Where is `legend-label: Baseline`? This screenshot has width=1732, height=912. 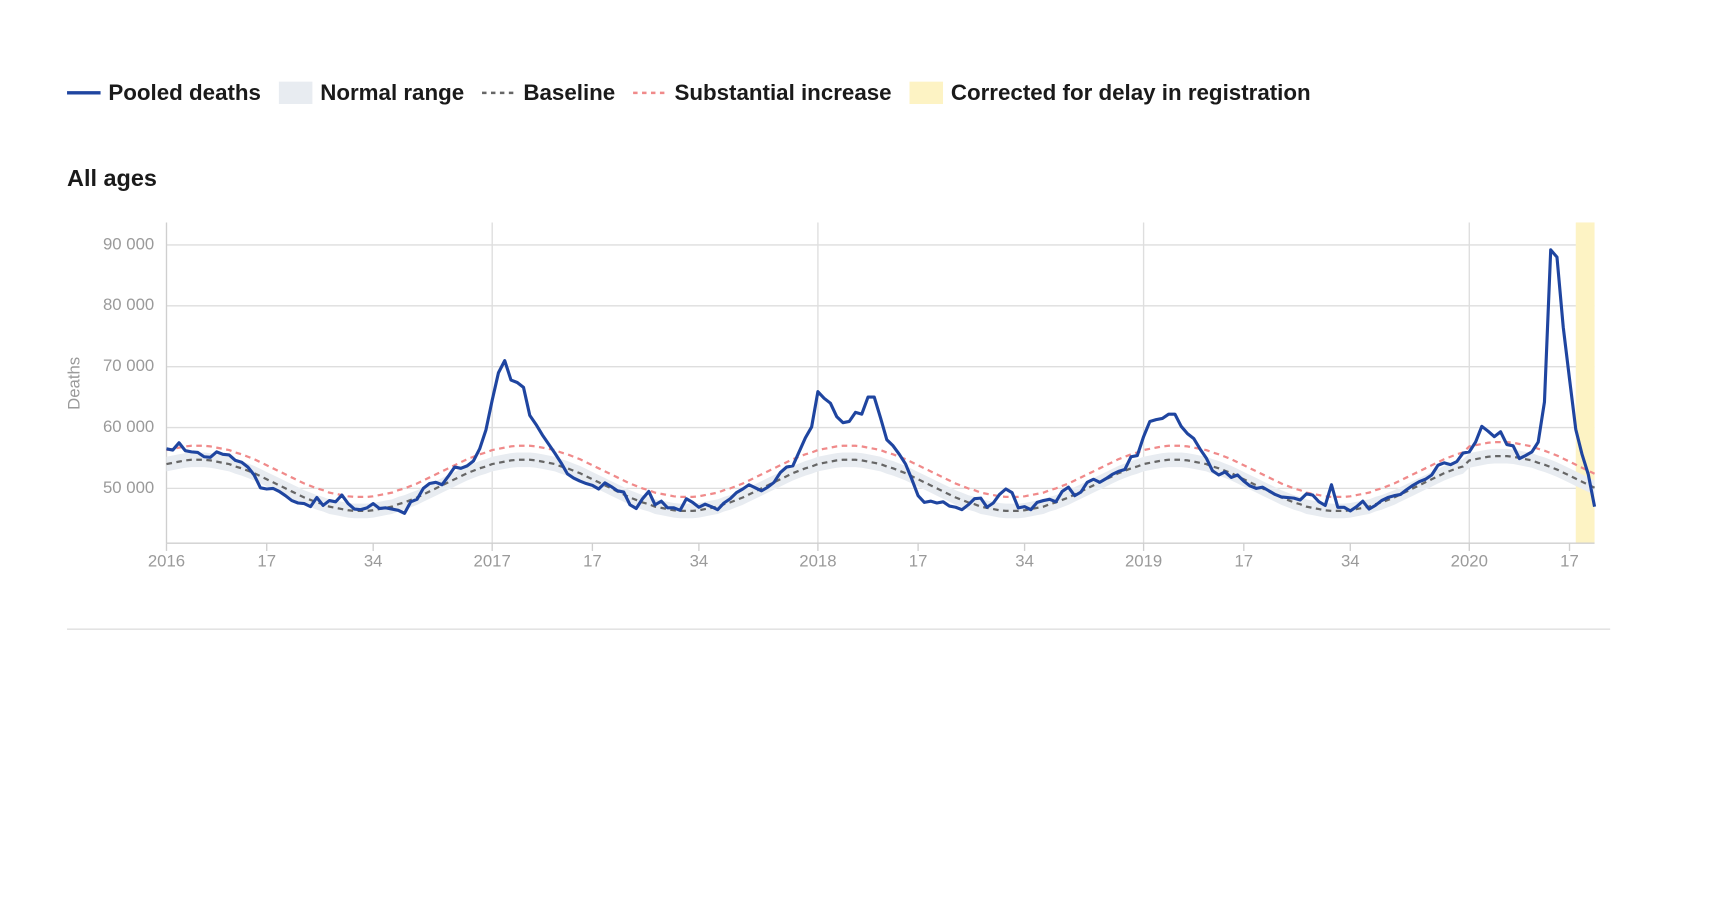
legend-label: Baseline is located at coordinates (569, 92).